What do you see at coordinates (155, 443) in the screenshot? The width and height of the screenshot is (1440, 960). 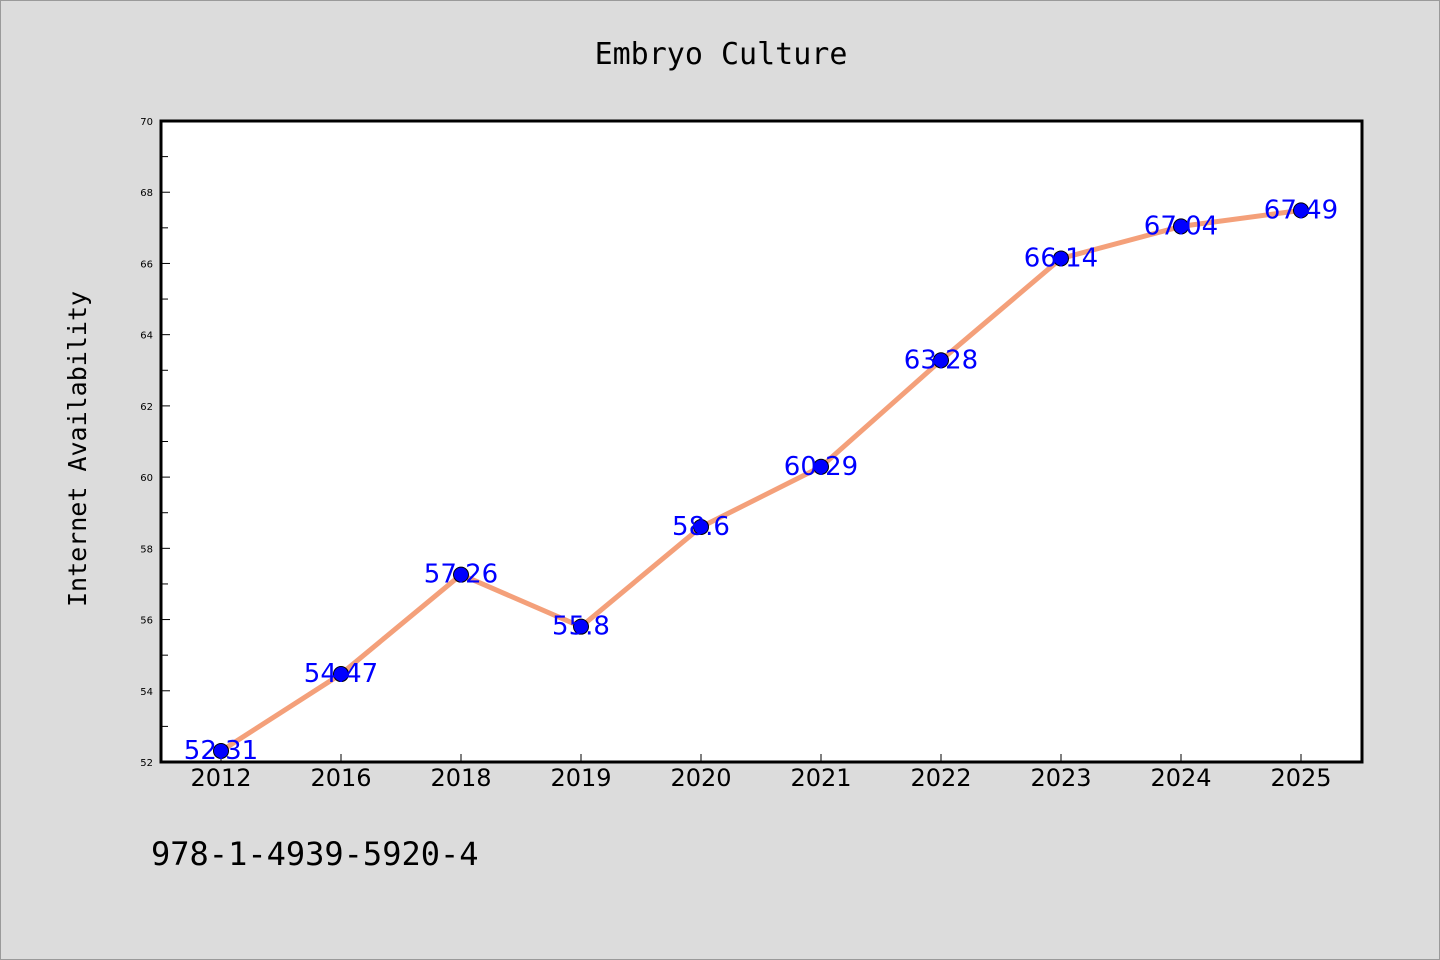 I see `y-axis: 52 54 56 58 60 62 64 66 68 70` at bounding box center [155, 443].